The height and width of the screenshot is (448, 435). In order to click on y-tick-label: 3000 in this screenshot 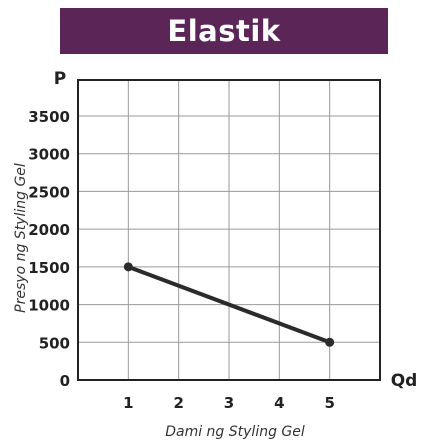, I will do `click(49, 155)`.